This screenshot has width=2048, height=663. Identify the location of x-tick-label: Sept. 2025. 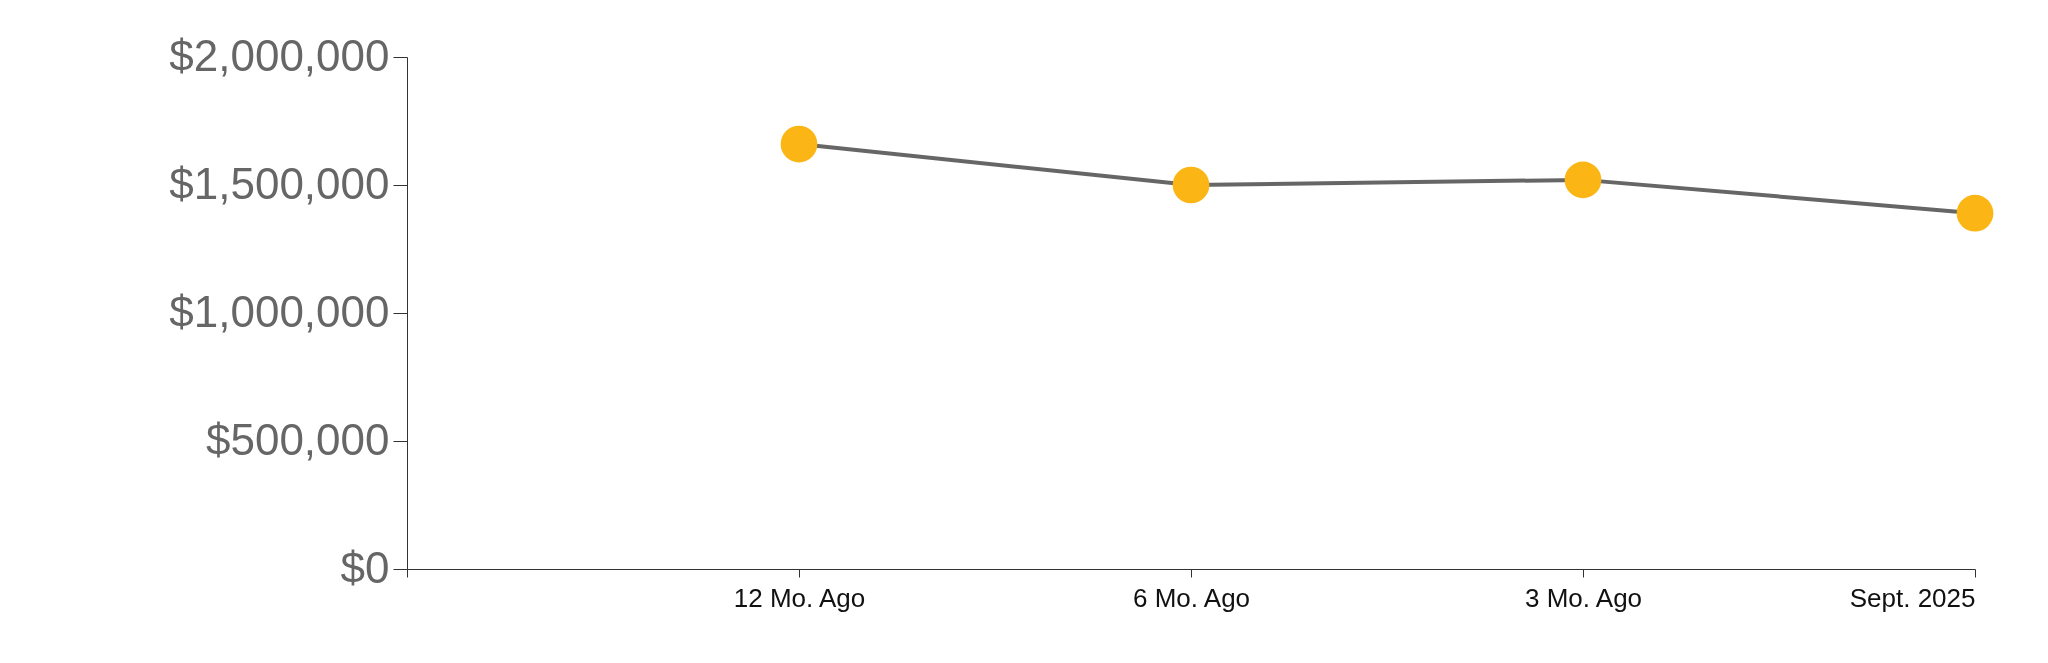
(1912, 597).